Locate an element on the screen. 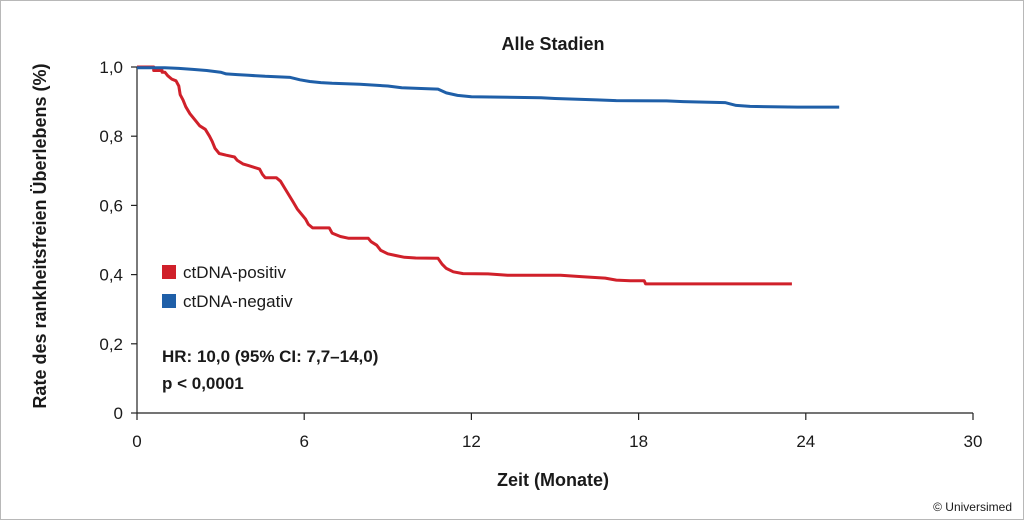 The image size is (1024, 520). x-ticks: 0 6 12 18 24 30 is located at coordinates (557, 432).